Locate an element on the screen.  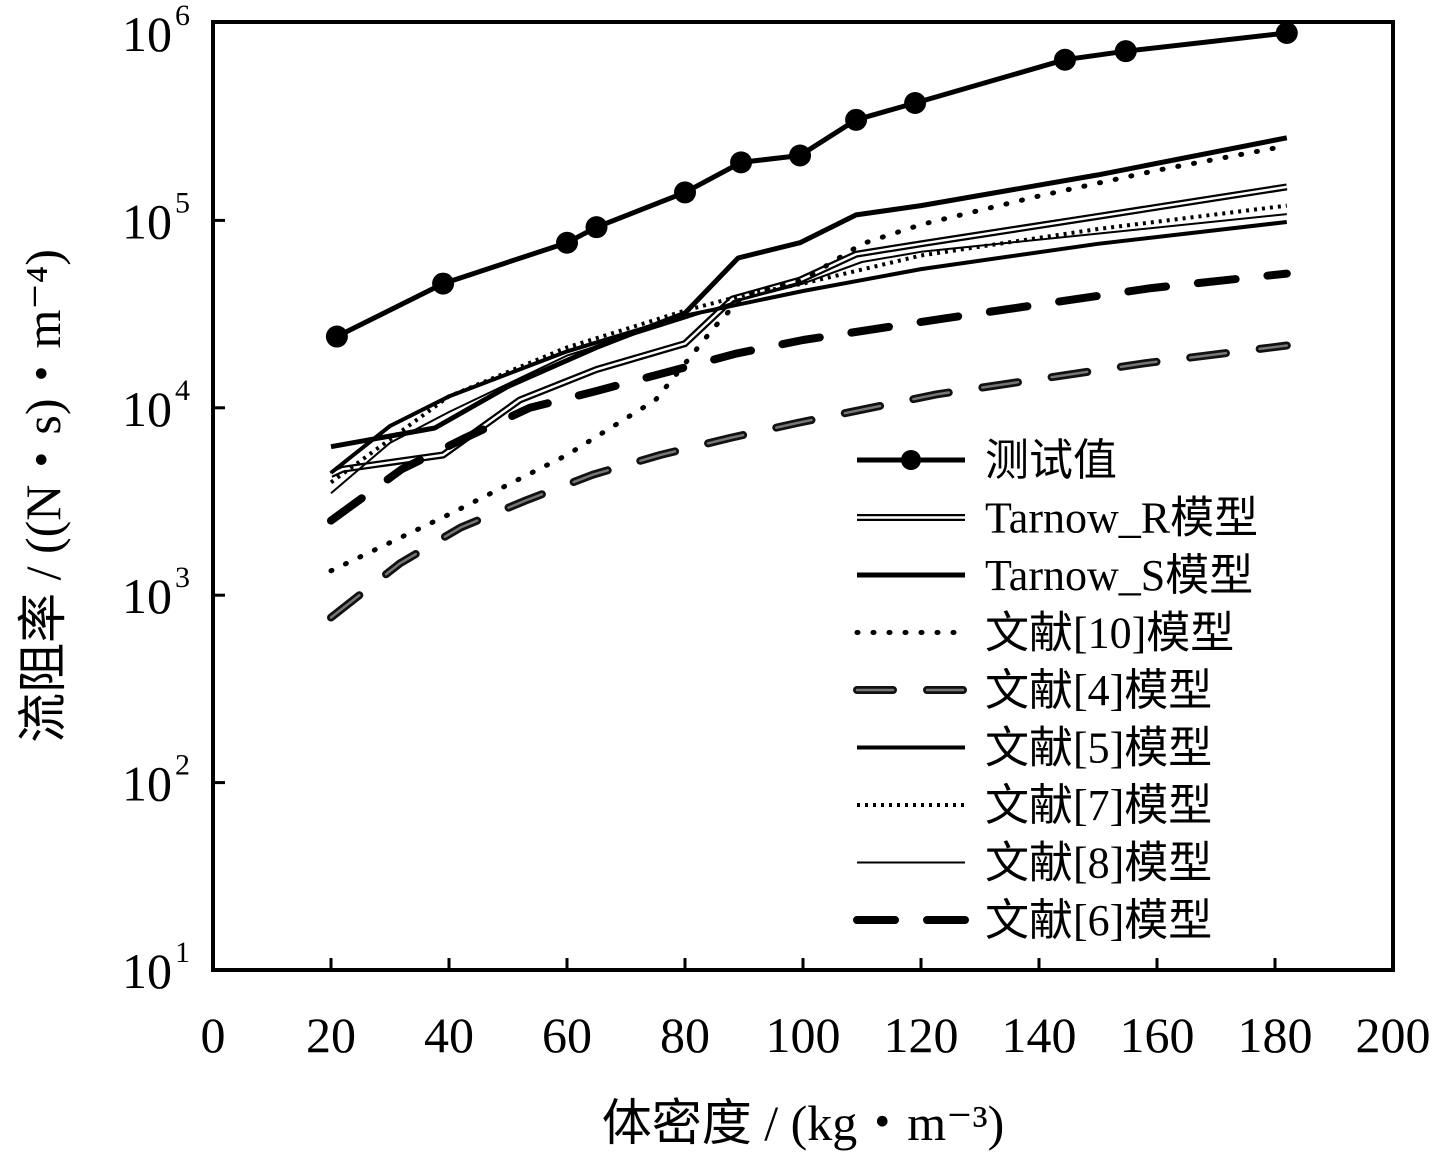
x-tick-label: 60 is located at coordinates (567, 1035).